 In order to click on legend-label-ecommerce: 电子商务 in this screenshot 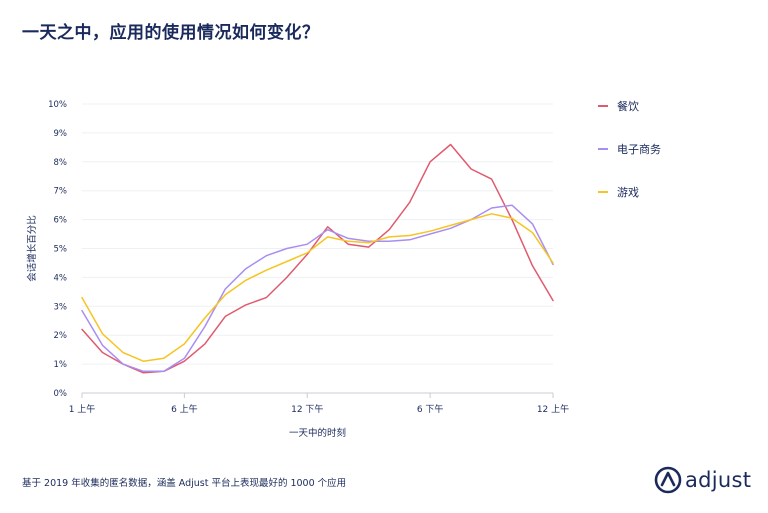, I will do `click(639, 149)`.